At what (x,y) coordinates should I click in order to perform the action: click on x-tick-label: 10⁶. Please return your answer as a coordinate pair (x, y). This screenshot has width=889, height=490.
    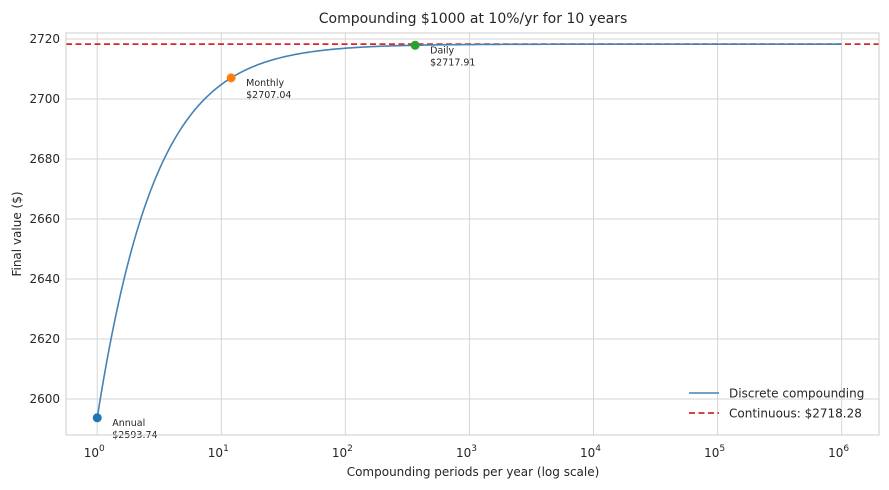
    Looking at the image, I should click on (838, 452).